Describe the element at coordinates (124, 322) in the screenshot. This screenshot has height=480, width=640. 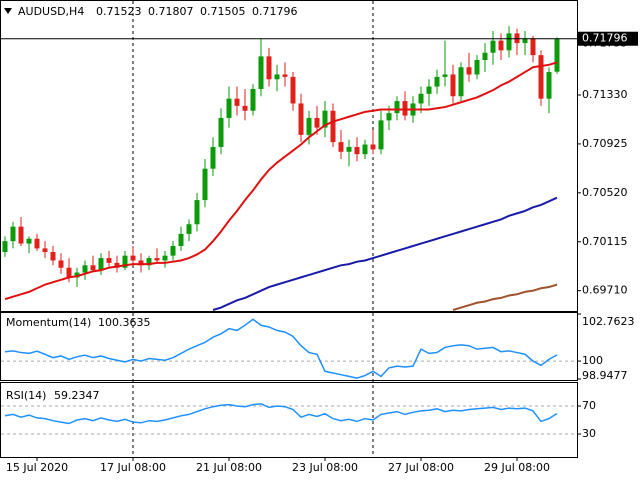
I see `momentum-value: 100.3635` at that location.